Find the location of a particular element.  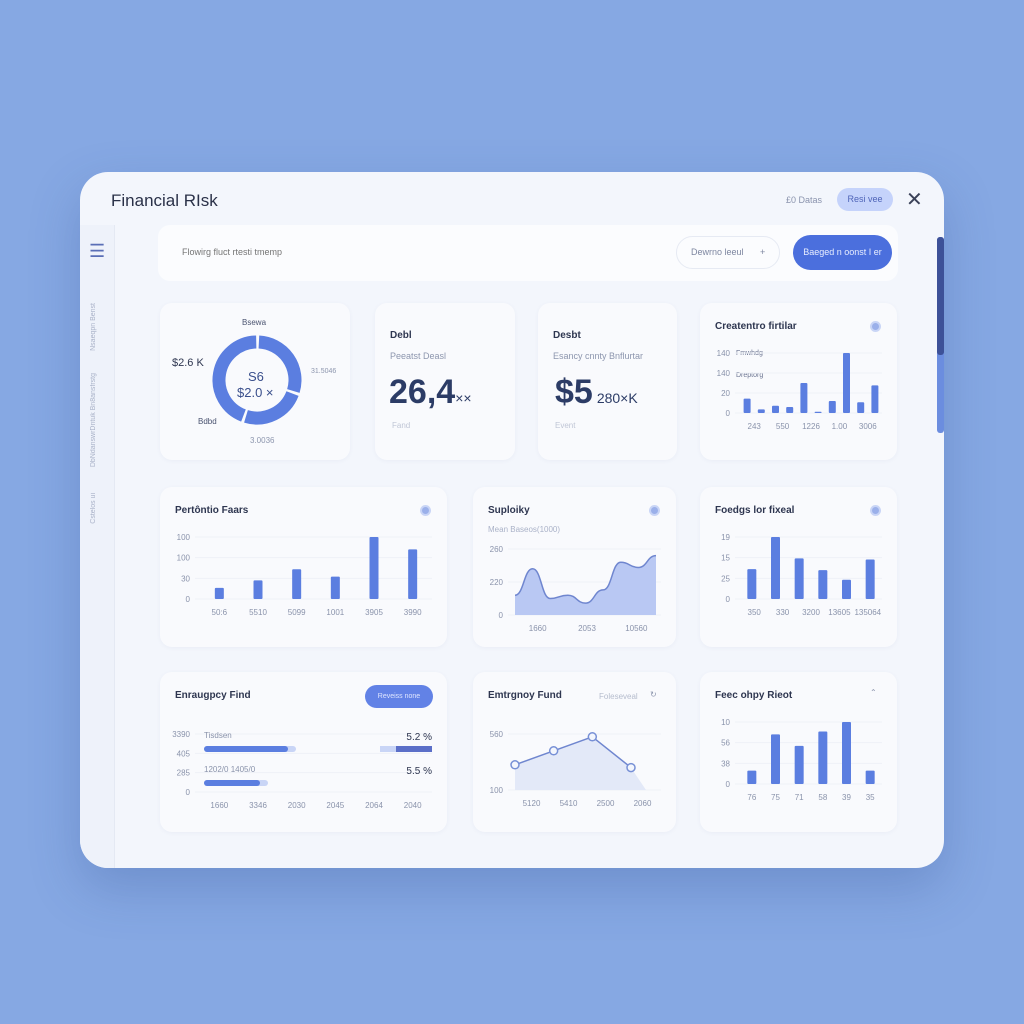

header-link: £0 Datas is located at coordinates (804, 200).